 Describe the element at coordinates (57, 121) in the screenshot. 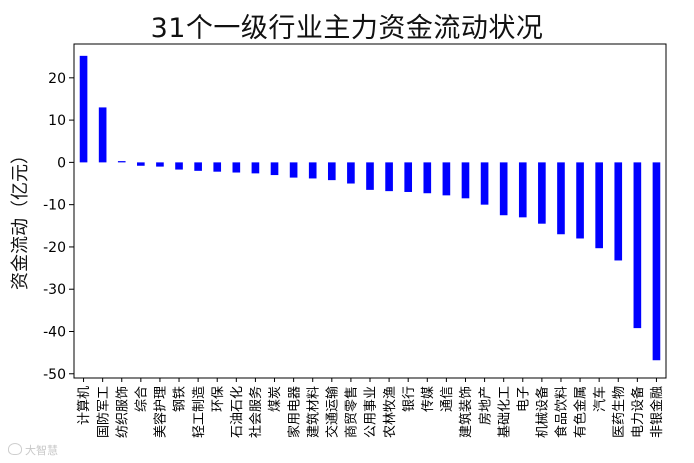

I see `y-tick-label: 10` at that location.